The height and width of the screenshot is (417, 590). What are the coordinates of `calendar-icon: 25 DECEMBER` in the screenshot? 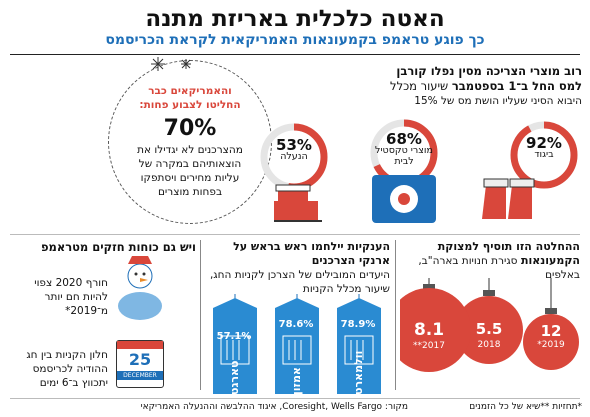 It's located at (140, 364).